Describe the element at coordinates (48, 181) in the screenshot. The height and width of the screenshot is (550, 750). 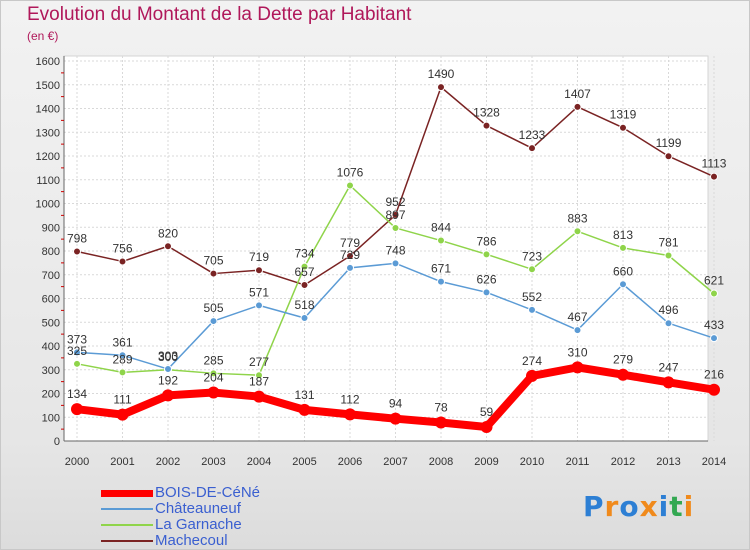
I see `y-tick-label: 1100` at that location.